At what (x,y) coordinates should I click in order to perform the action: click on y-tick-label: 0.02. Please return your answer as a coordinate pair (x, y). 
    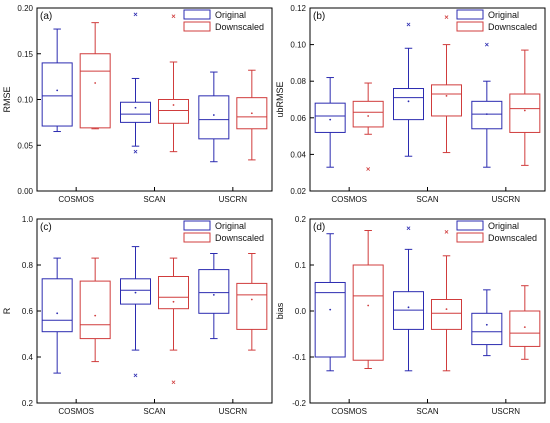
    Looking at the image, I should click on (298, 191).